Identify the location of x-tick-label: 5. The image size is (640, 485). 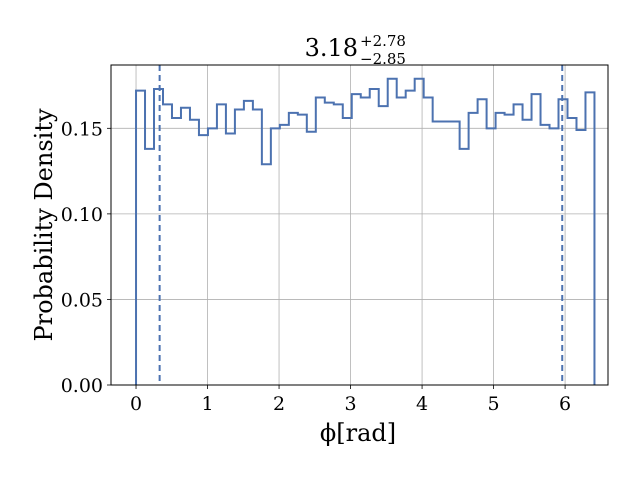
(494, 404).